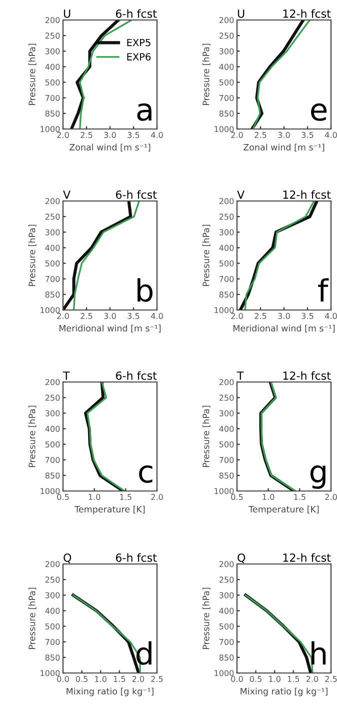 The height and width of the screenshot is (709, 337). I want to click on annotation: c, so click(145, 474).